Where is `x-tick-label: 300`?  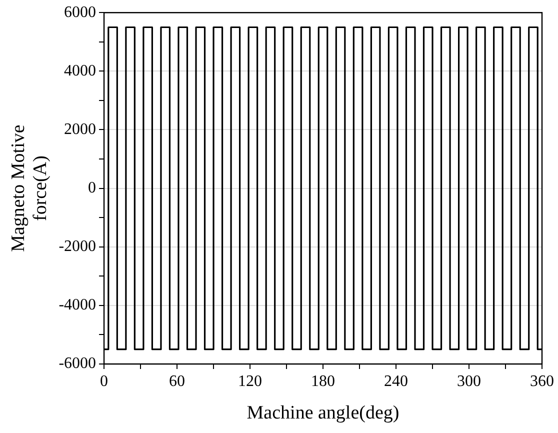
x-tick-label: 300 is located at coordinates (469, 381).